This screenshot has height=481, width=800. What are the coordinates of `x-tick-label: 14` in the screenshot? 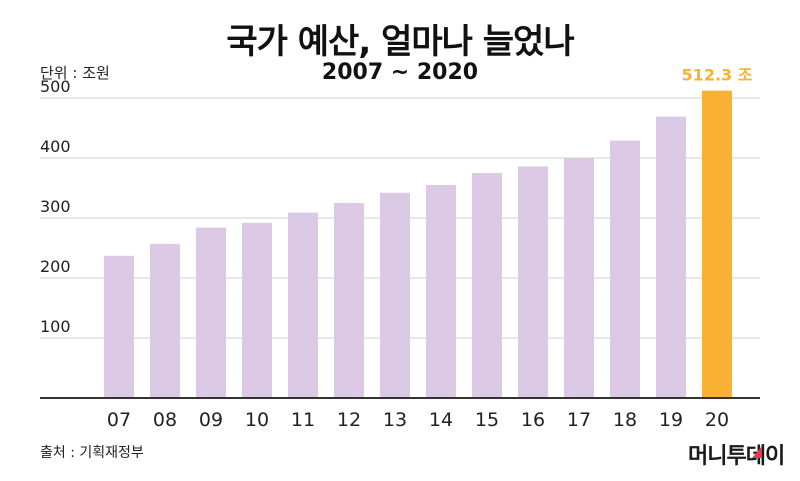 It's located at (441, 420).